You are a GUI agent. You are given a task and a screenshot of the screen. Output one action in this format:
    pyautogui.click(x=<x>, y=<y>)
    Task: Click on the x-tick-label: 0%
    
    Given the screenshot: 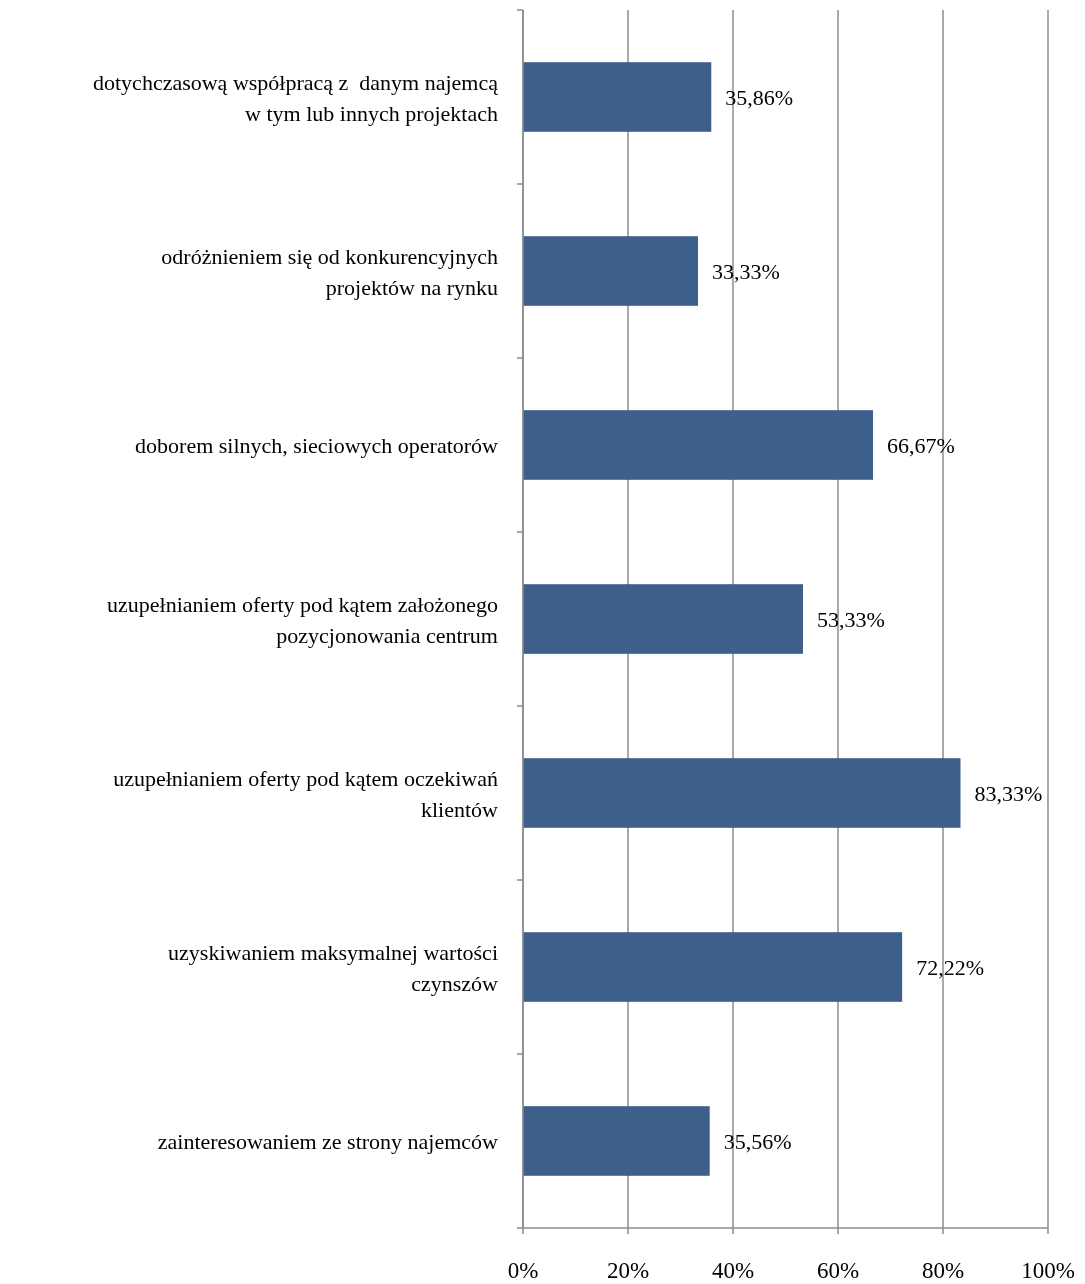 What is the action you would take?
    pyautogui.click(x=523, y=1270)
    